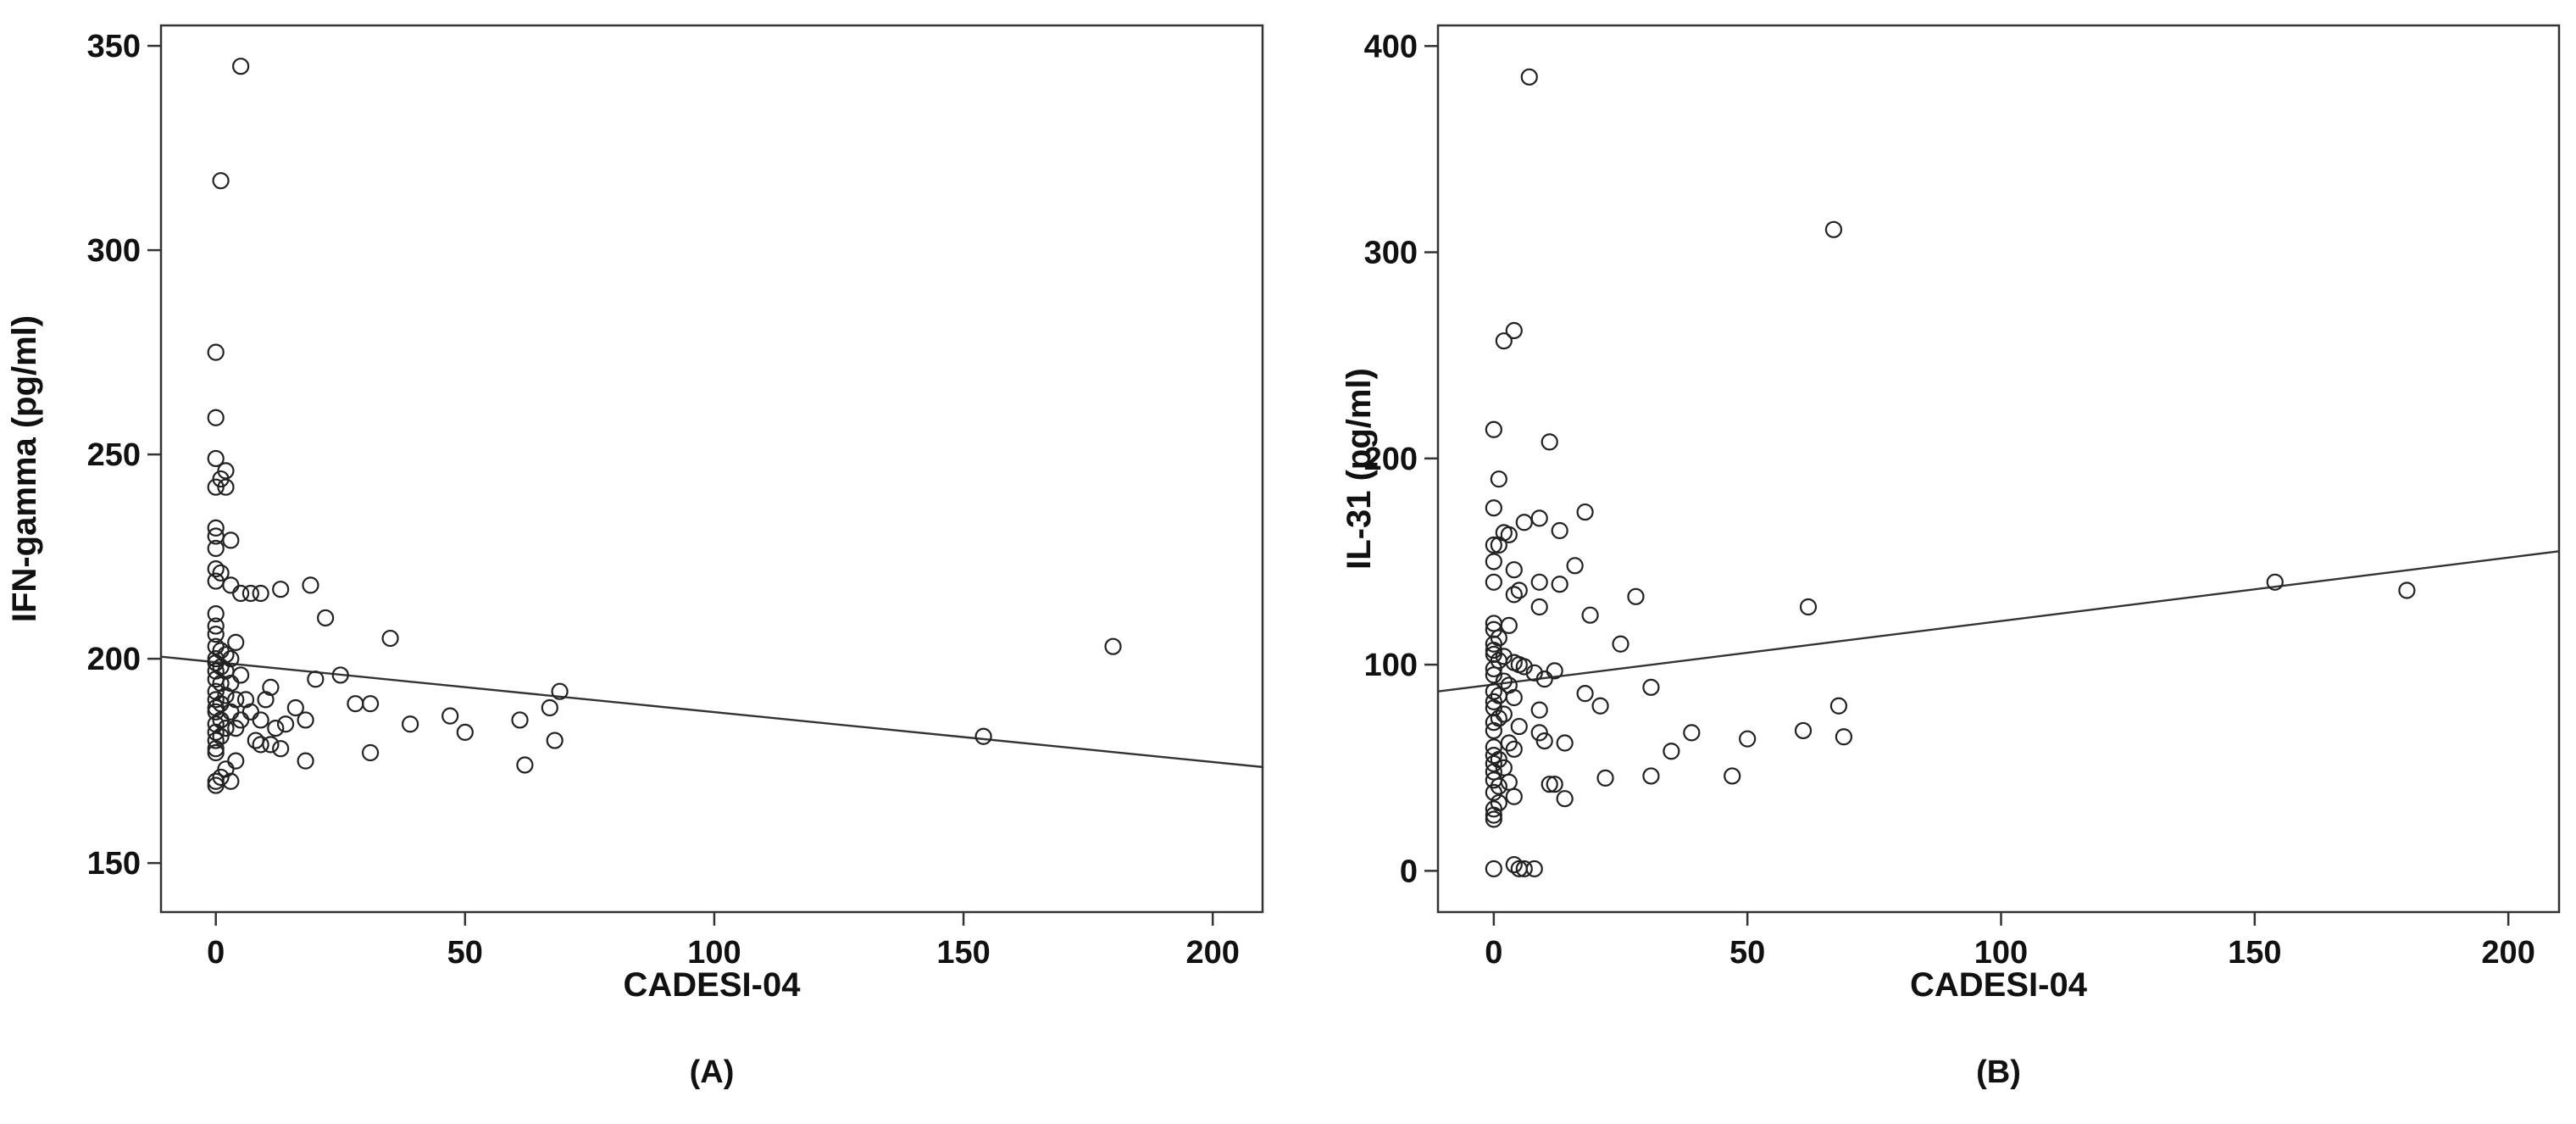 The width and height of the screenshot is (2576, 1124). What do you see at coordinates (114, 864) in the screenshot?
I see `y-tick-label: 150` at bounding box center [114, 864].